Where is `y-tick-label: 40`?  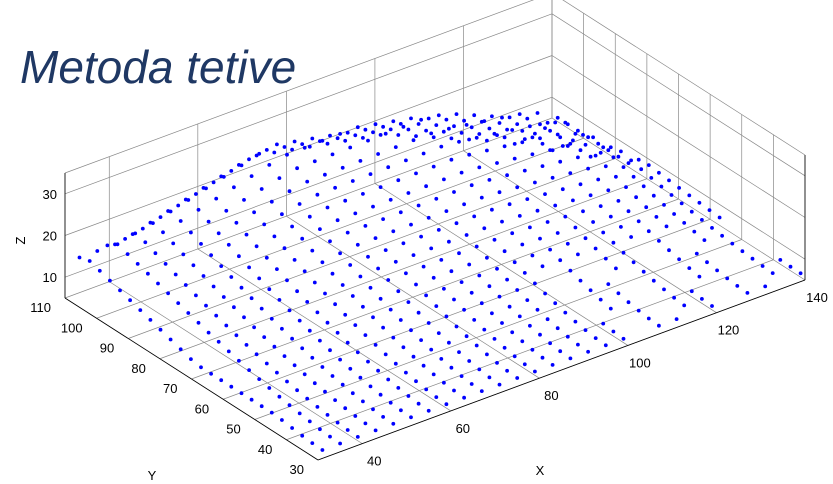
y-tick-label: 40 is located at coordinates (265, 449).